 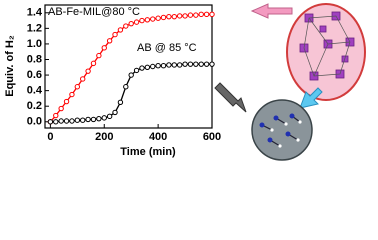 What do you see at coordinates (34, 122) in the screenshot?
I see `y-tick-label: 0.0` at bounding box center [34, 122].